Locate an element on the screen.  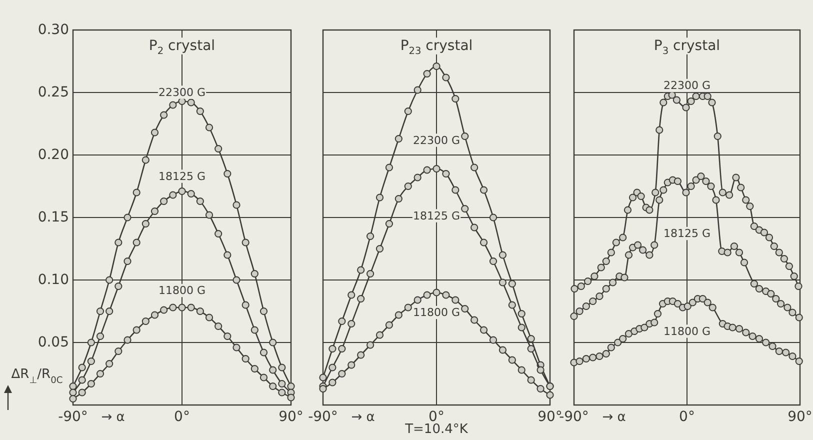
y-tick-label: 0.10 is located at coordinates (53, 280).